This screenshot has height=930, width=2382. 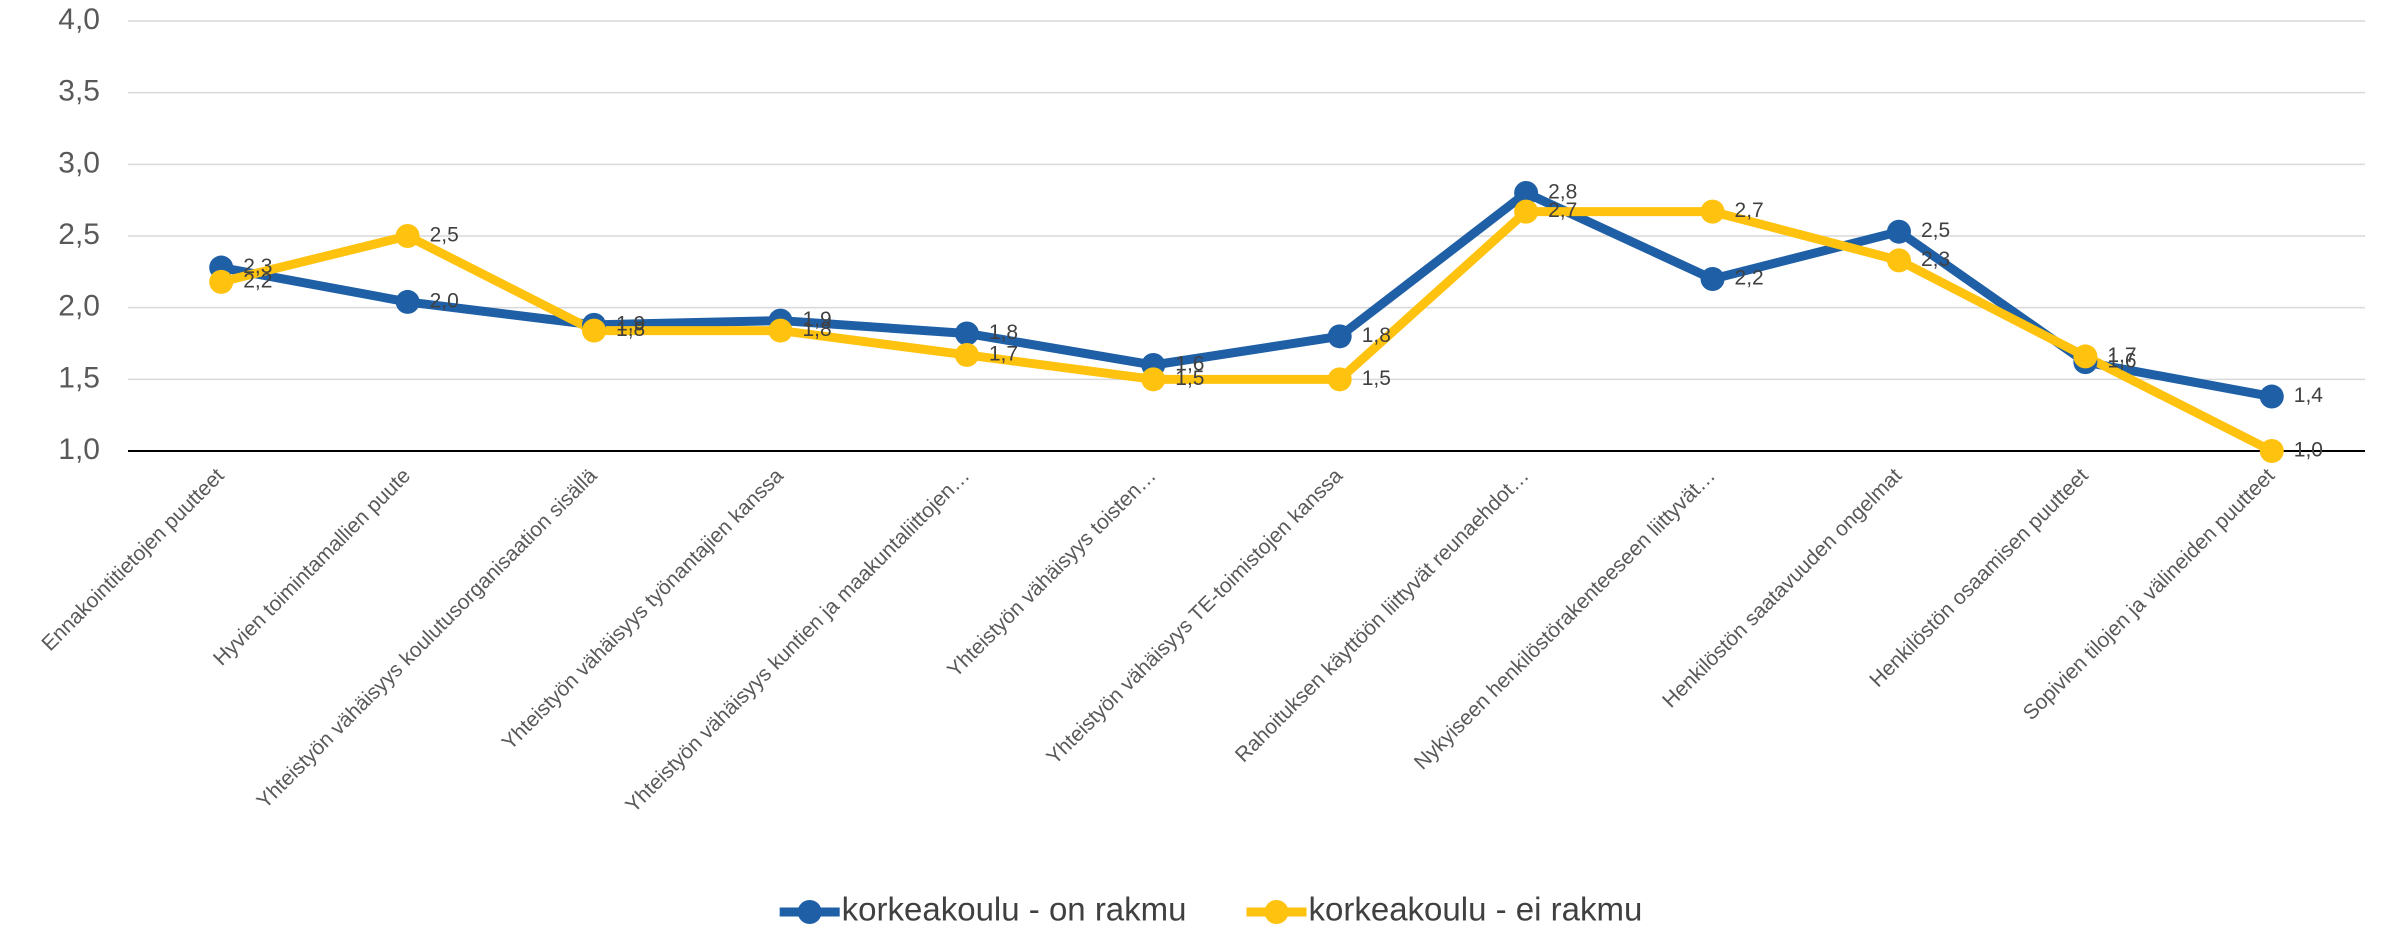 I want to click on data-label: 2,0, so click(x=444, y=300).